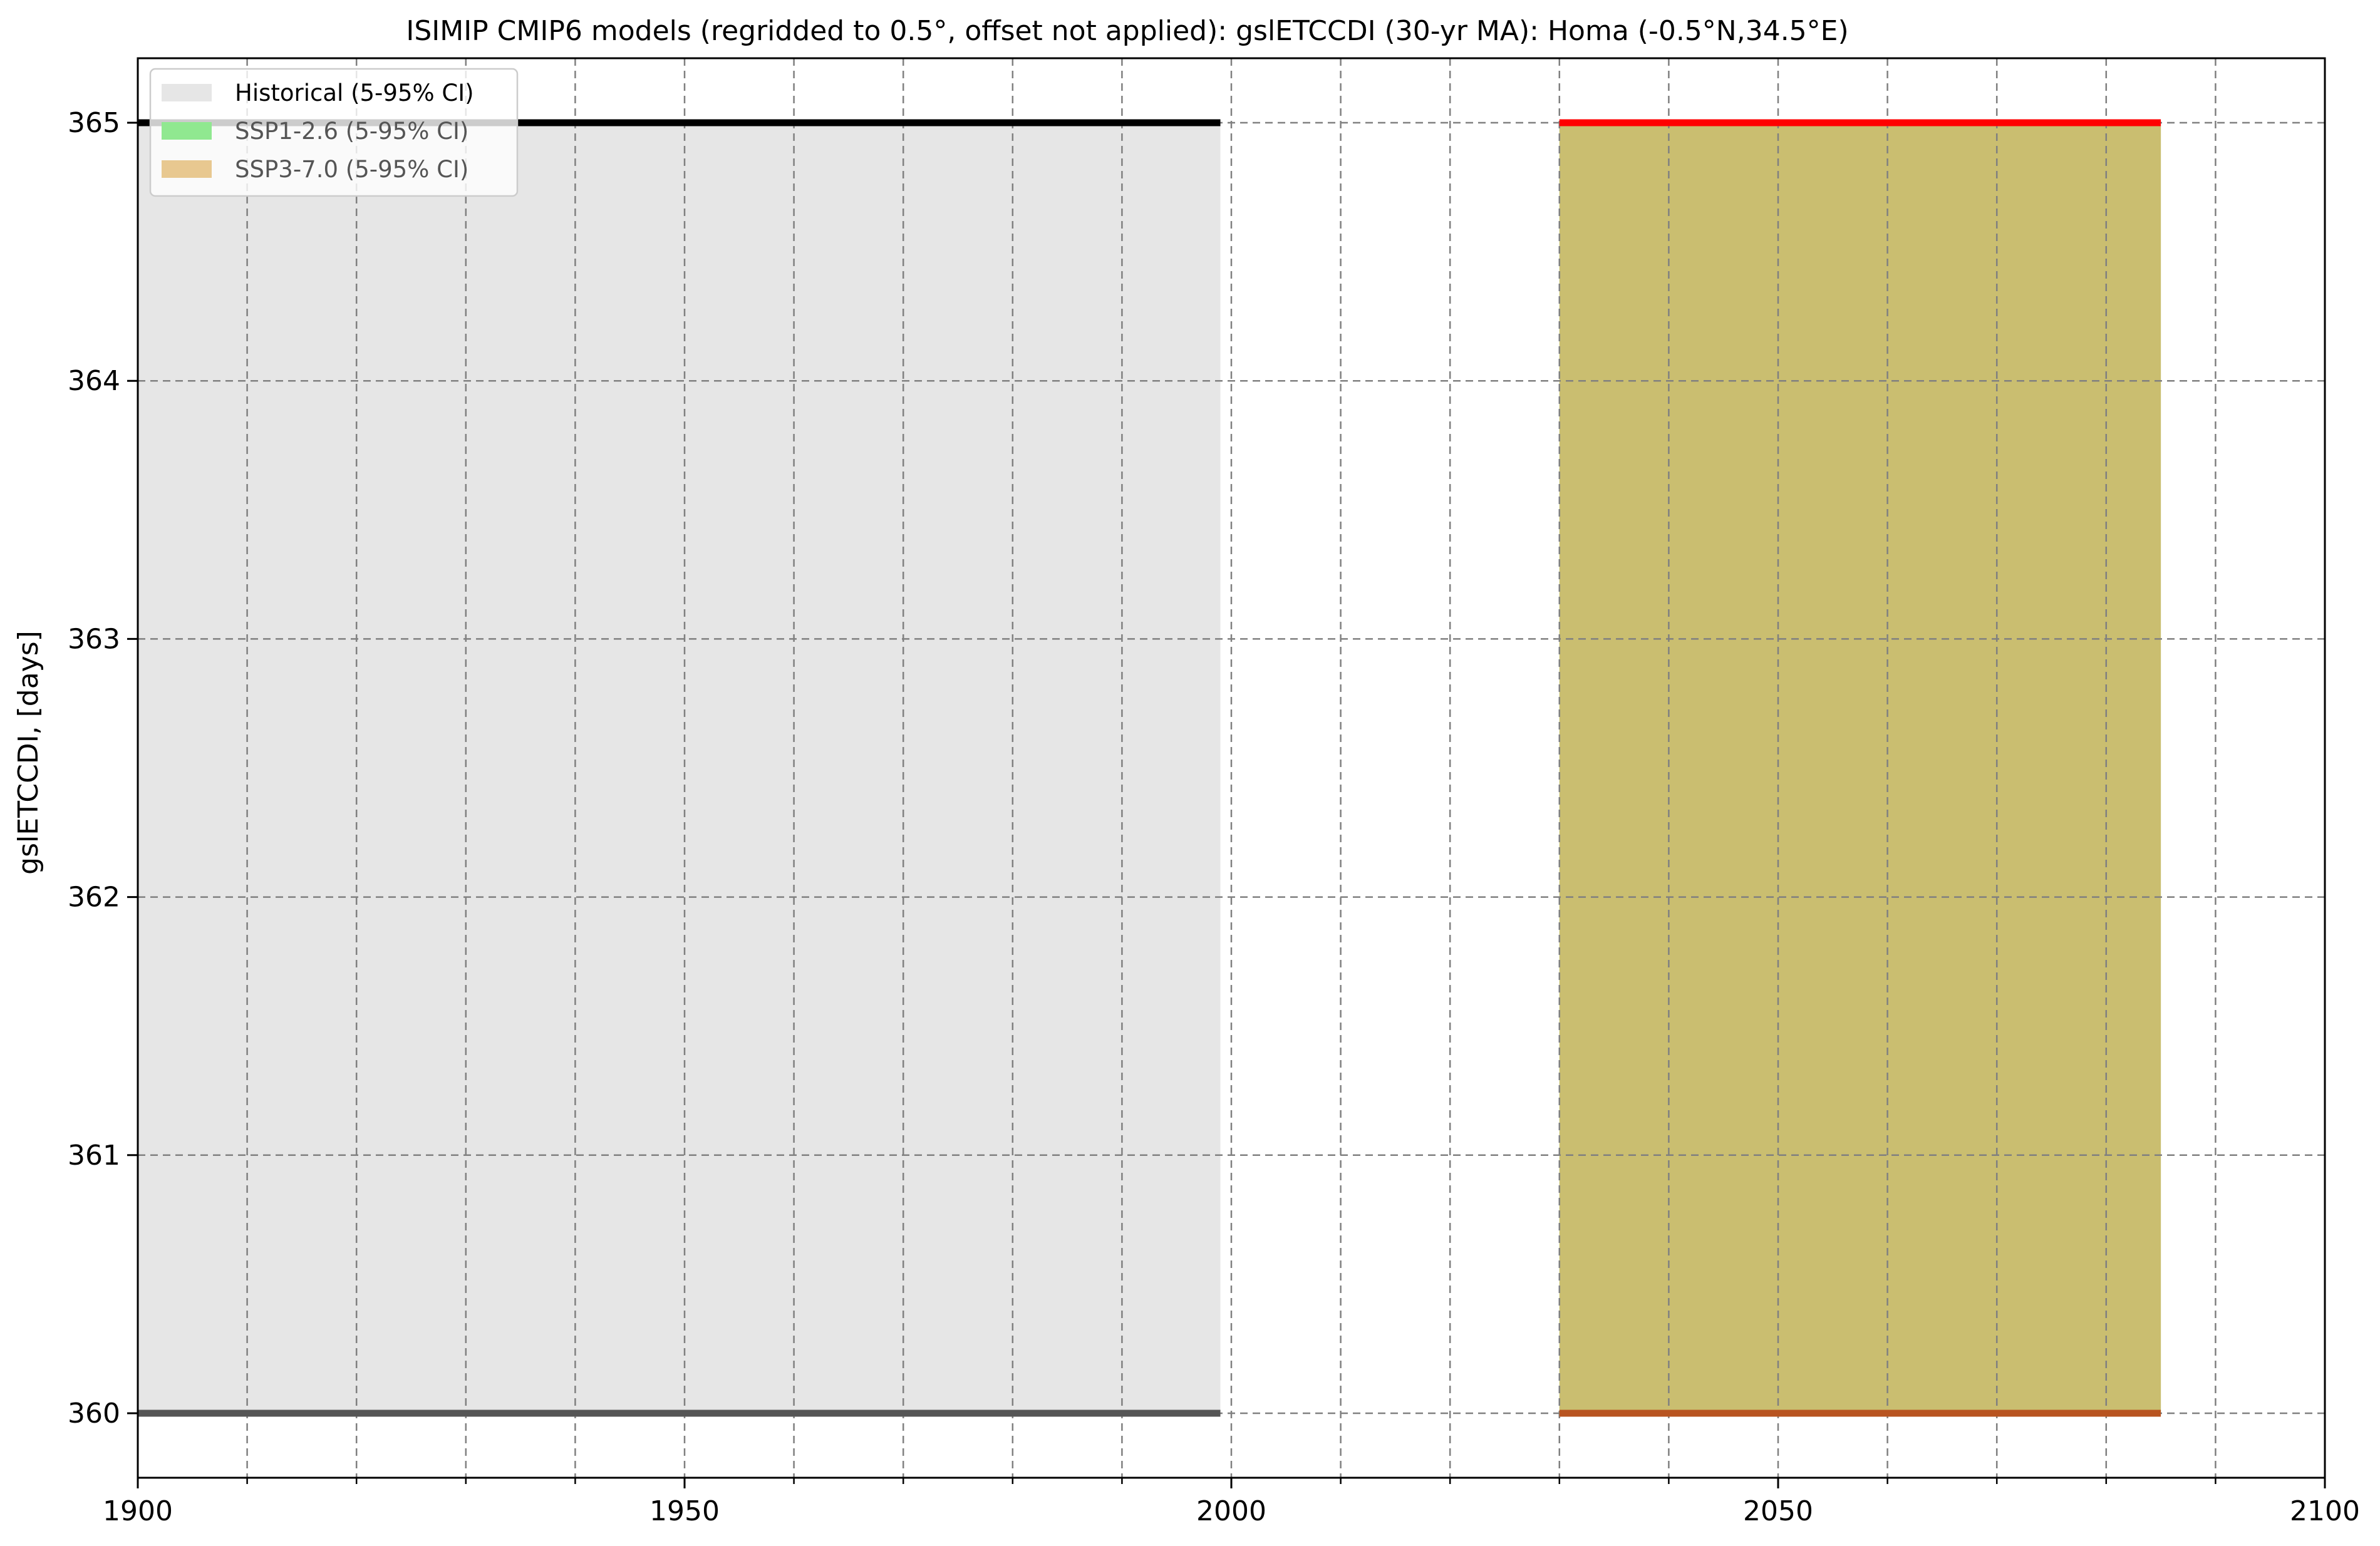 This screenshot has width=2380, height=1546. Describe the element at coordinates (94, 898) in the screenshot. I see `y-tick-label: 362` at that location.